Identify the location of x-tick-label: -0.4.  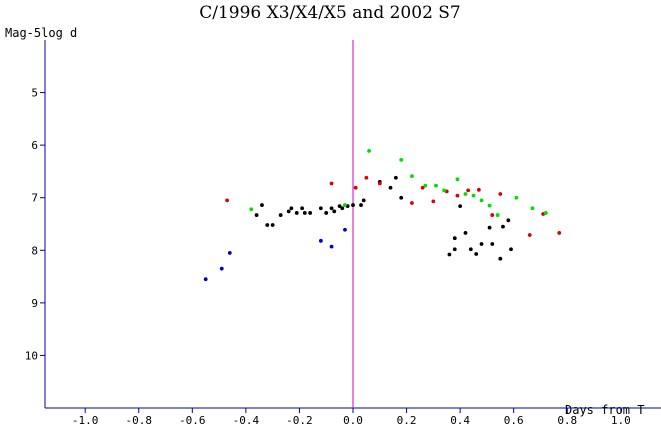
(246, 420).